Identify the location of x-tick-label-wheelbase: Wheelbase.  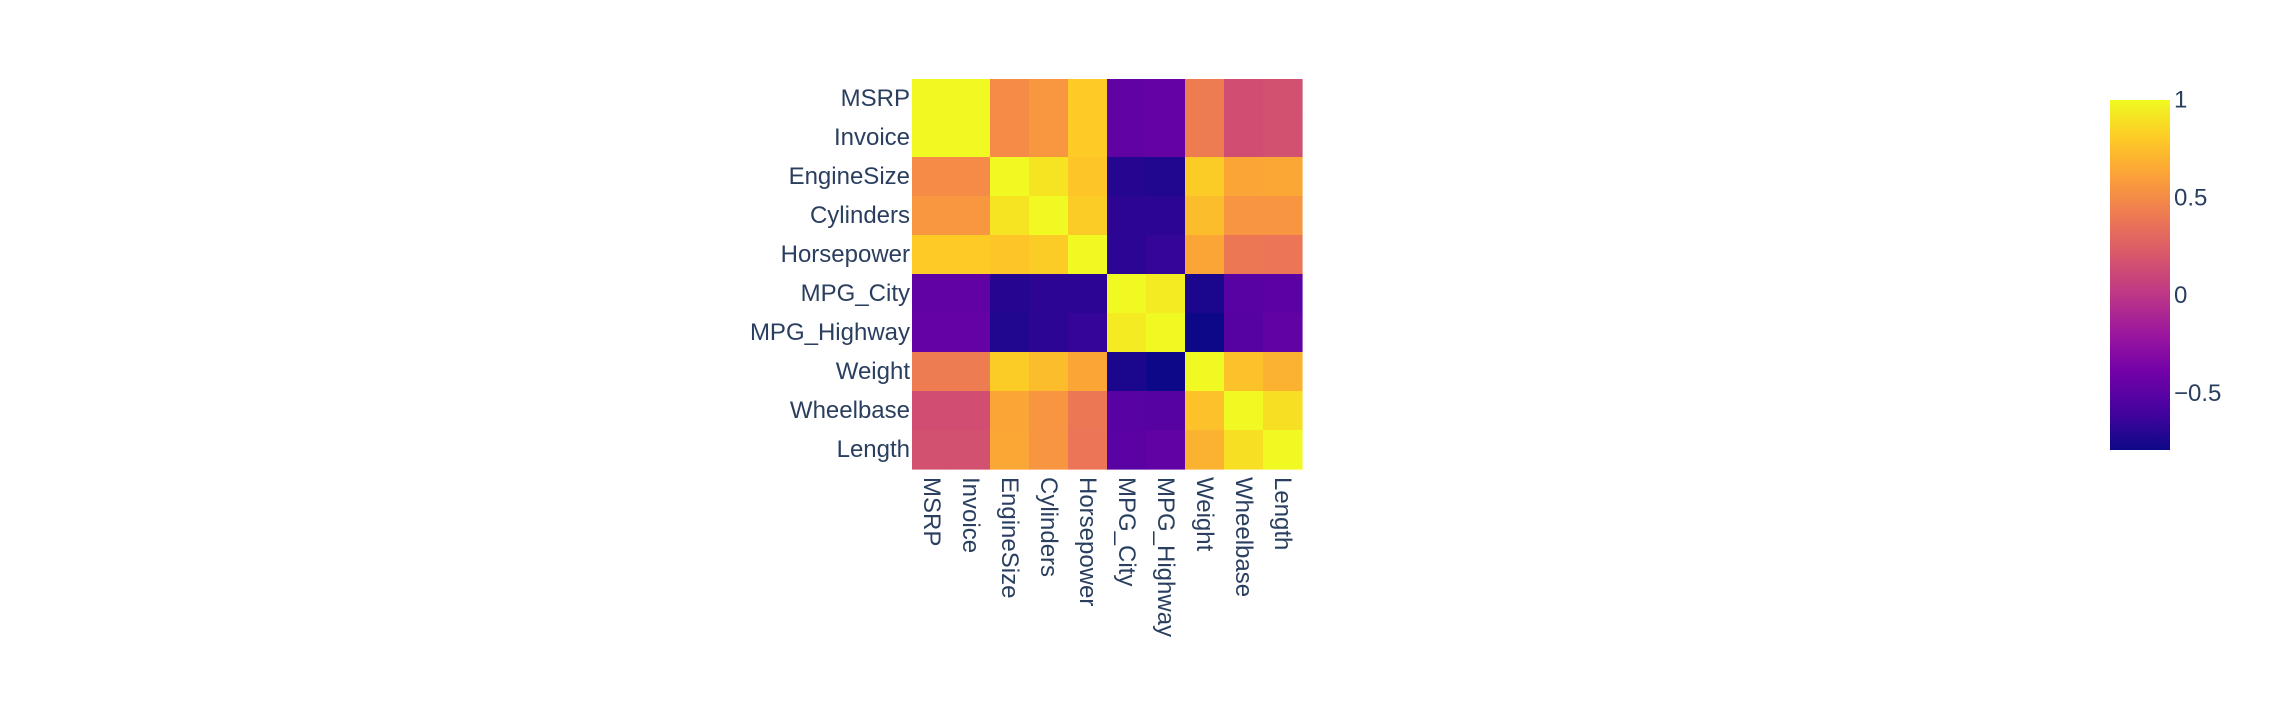
(1243, 537).